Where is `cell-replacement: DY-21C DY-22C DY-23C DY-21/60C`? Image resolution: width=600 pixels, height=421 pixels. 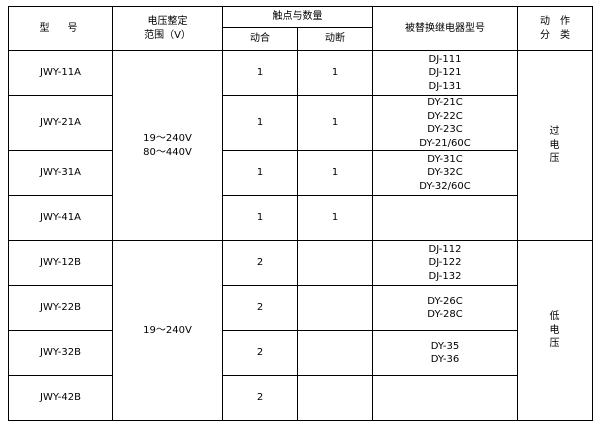 cell-replacement: DY-21C DY-22C DY-23C DY-21/60C is located at coordinates (445, 123).